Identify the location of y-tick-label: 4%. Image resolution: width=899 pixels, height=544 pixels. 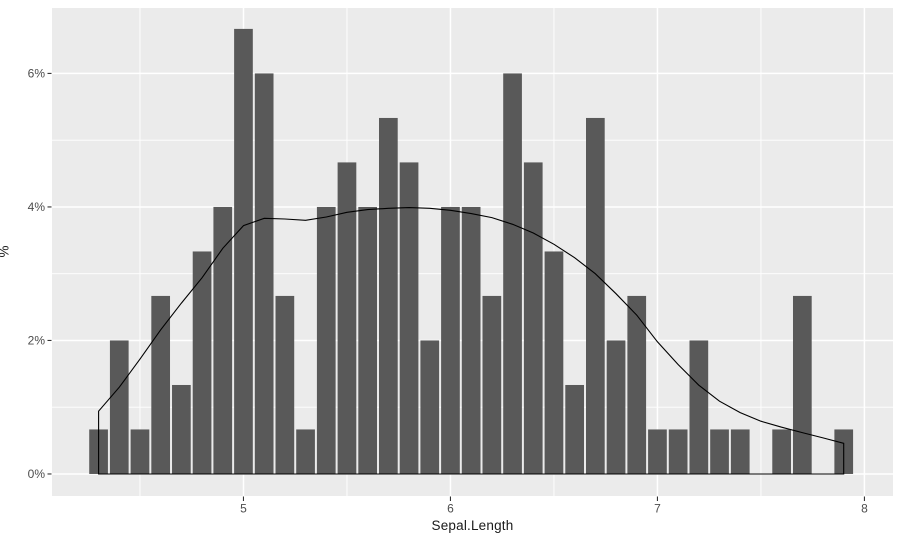
(37, 207).